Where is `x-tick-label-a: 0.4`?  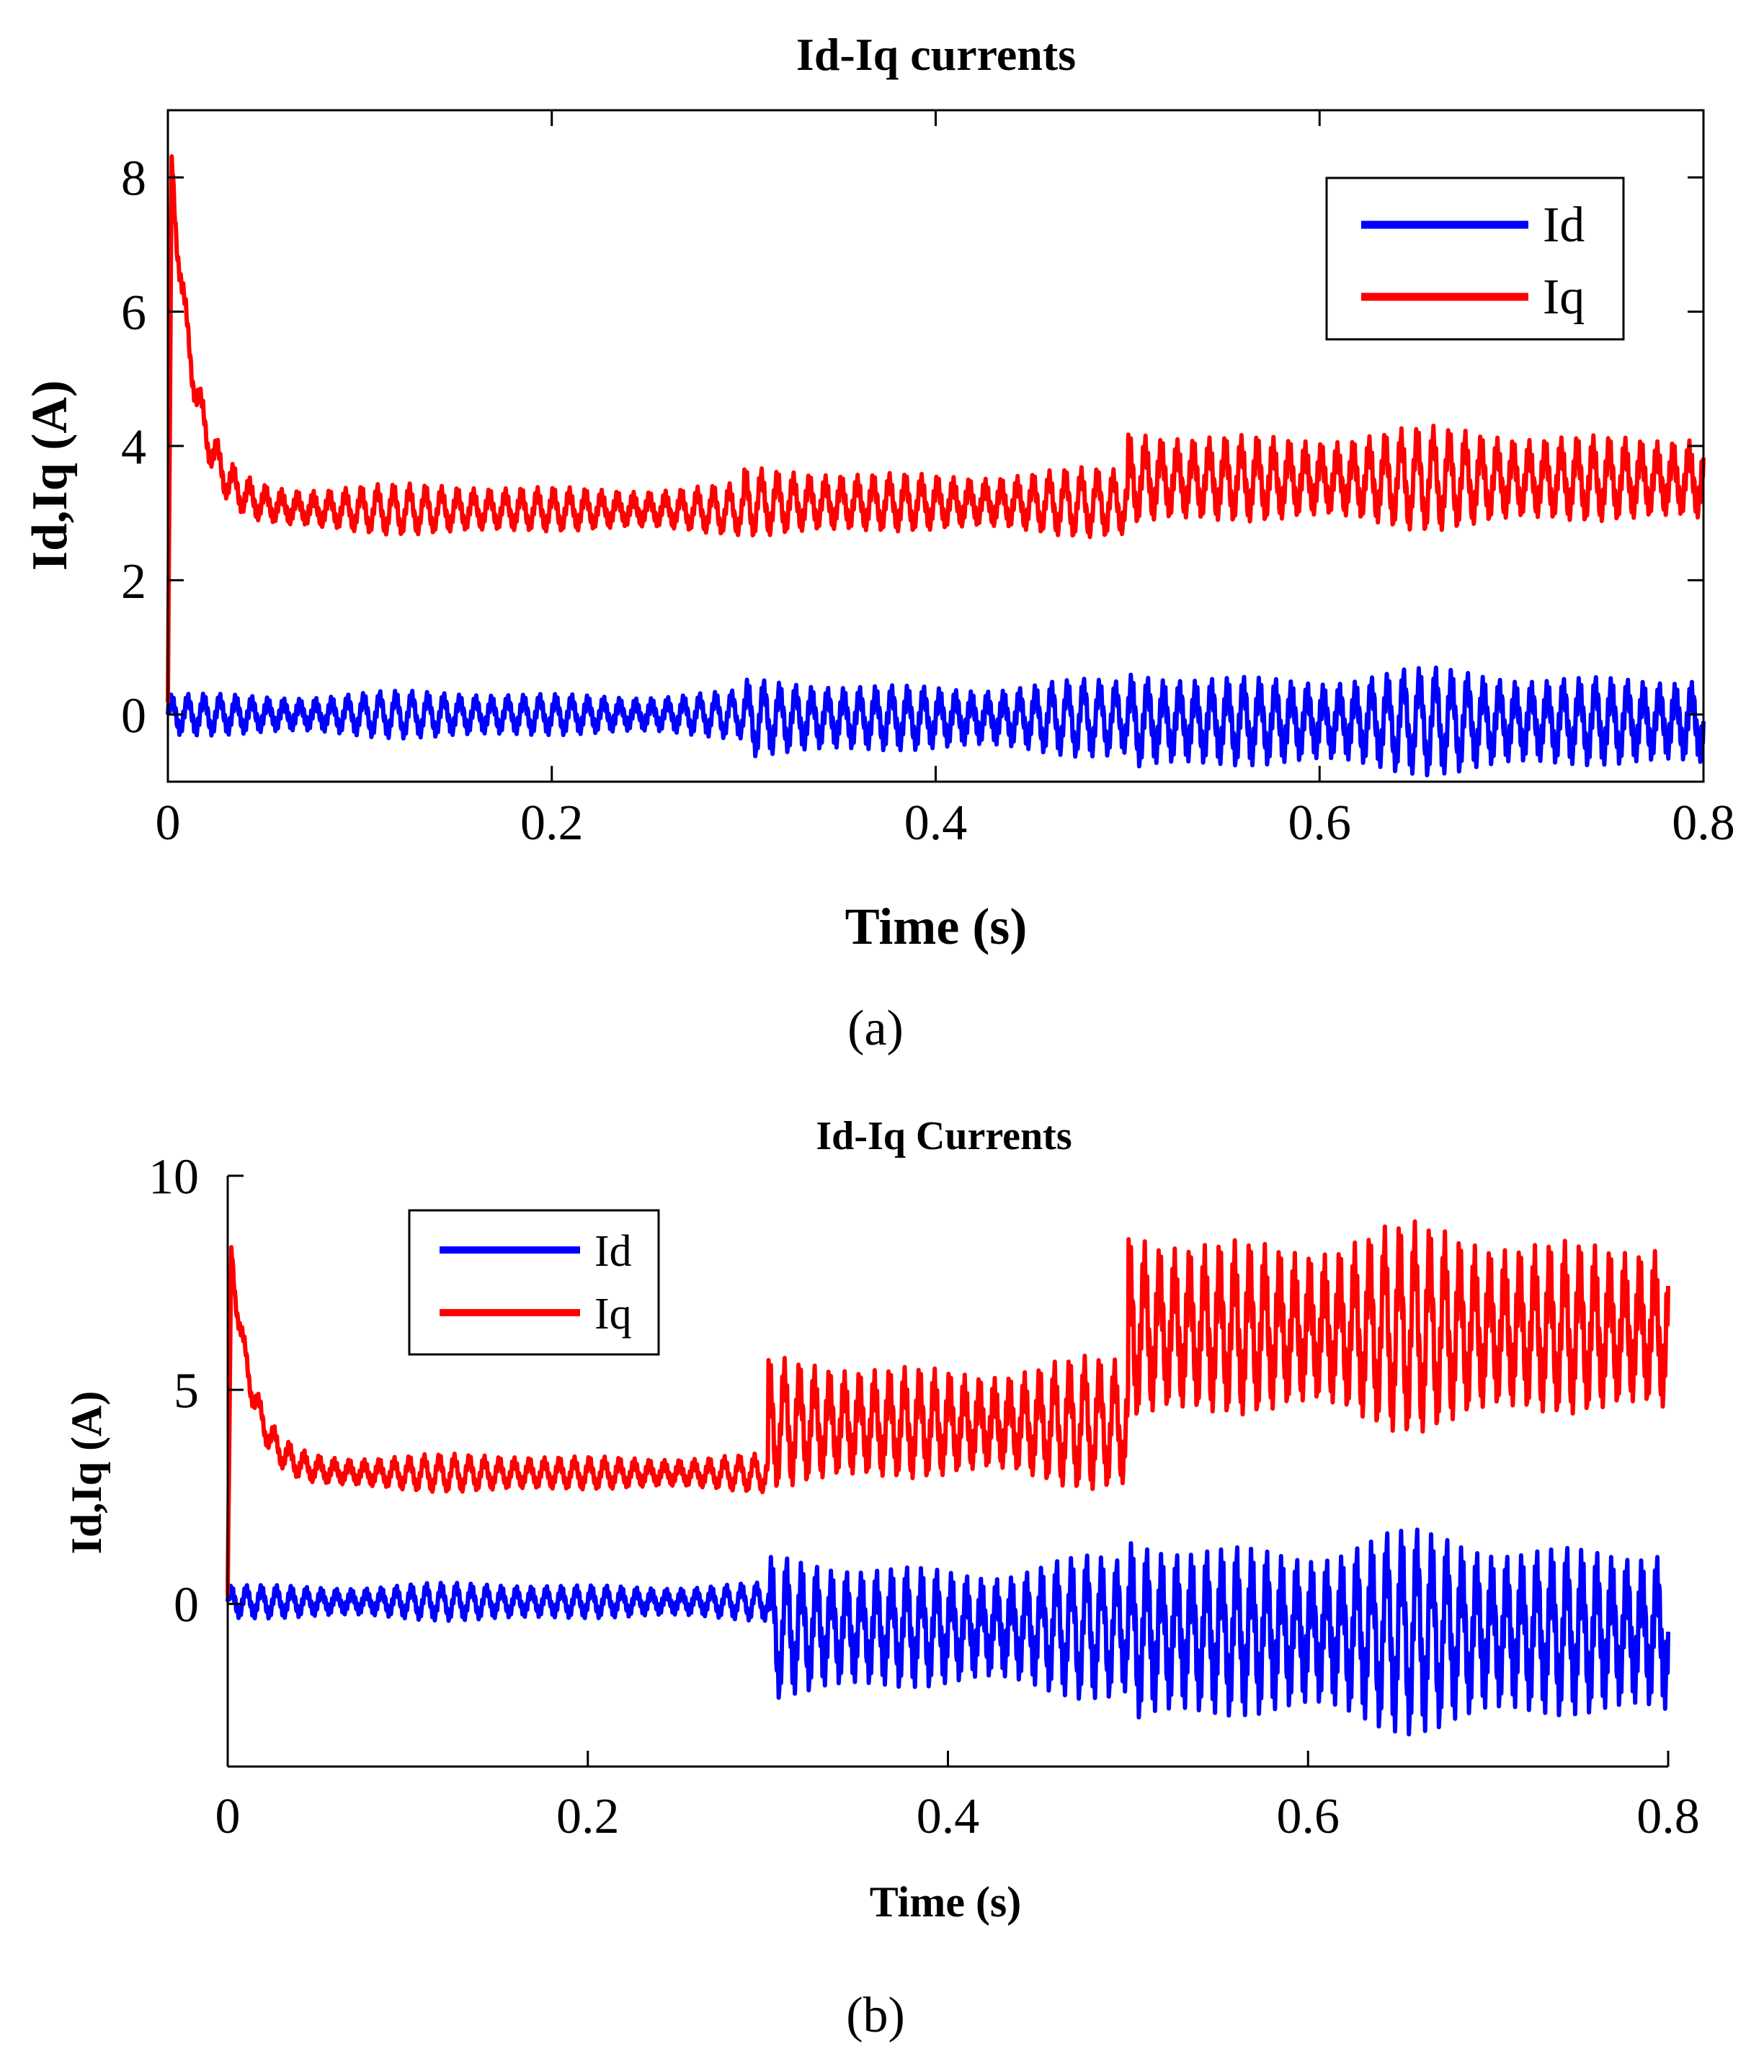 x-tick-label-a: 0.4 is located at coordinates (936, 823).